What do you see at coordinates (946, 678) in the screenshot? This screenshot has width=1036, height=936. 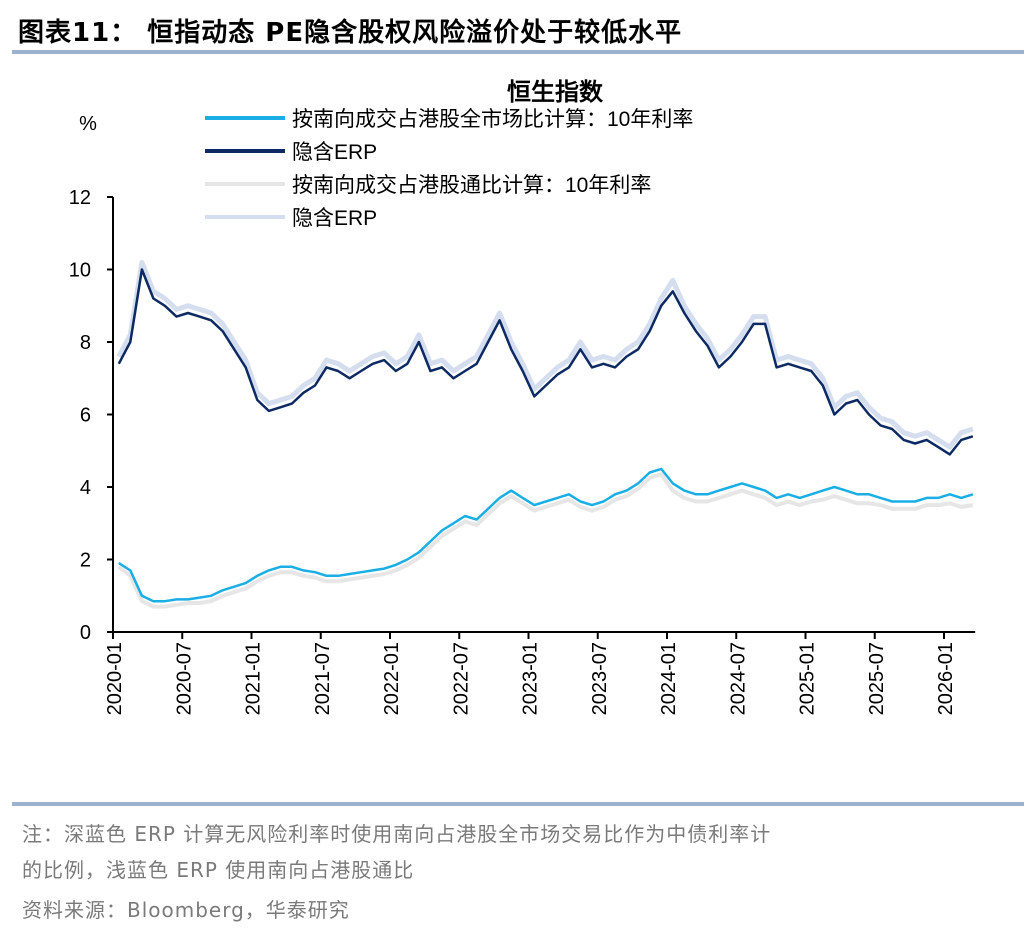 I see `x-tick-label: 2026-01` at bounding box center [946, 678].